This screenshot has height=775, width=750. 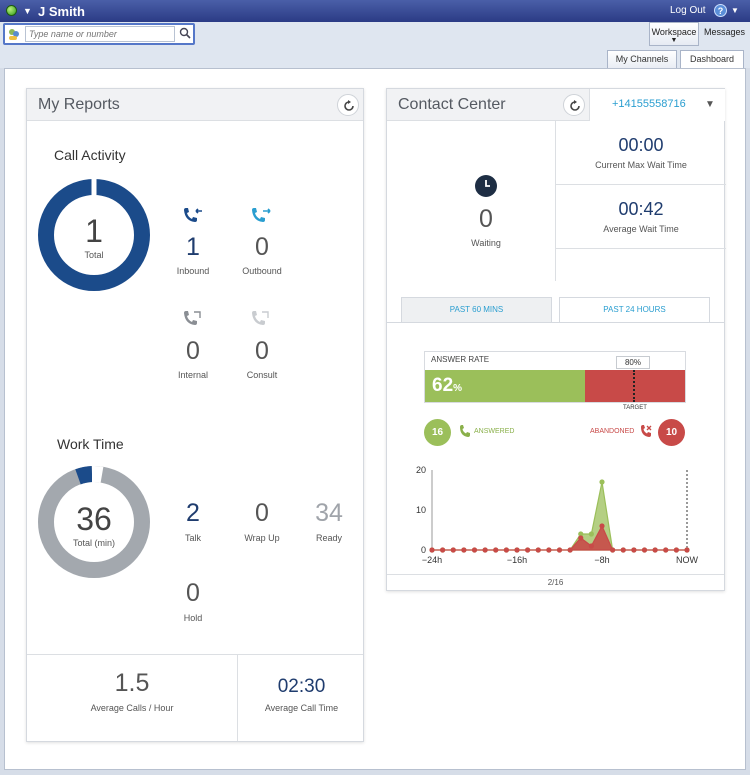 What do you see at coordinates (641, 209) in the screenshot?
I see `avg-wait-value: 00:42` at bounding box center [641, 209].